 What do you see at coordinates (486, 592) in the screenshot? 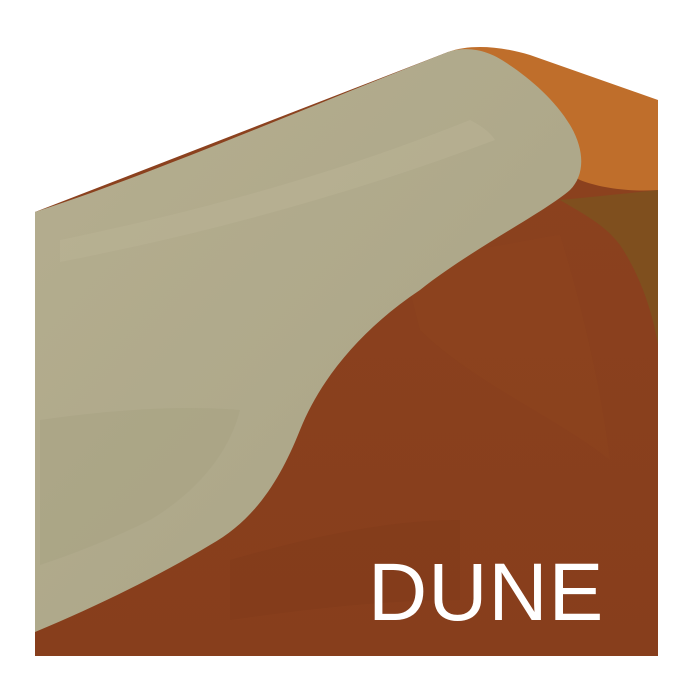
I see `poster-title: DUNE` at bounding box center [486, 592].